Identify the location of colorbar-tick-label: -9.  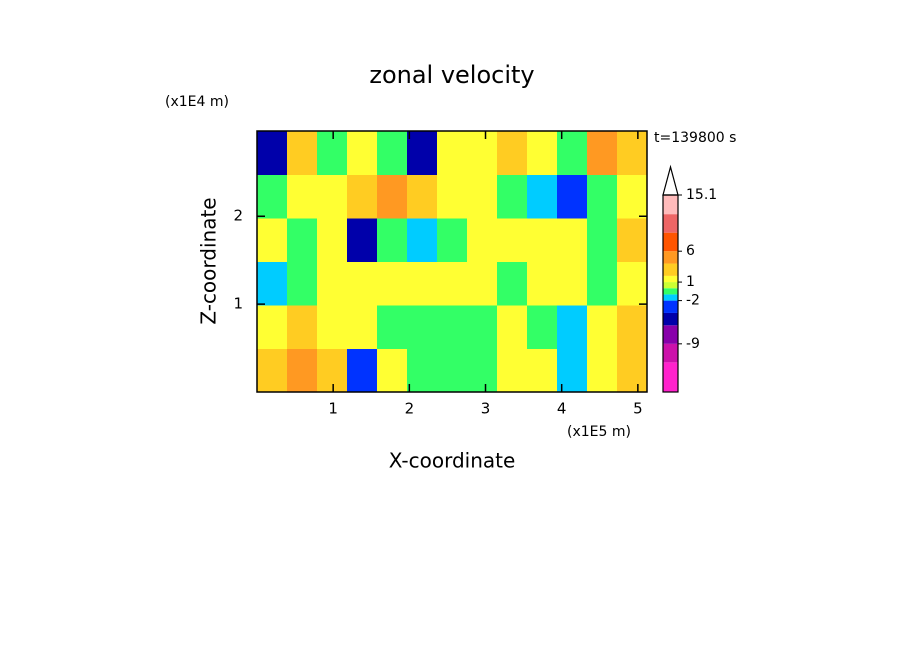
(693, 344).